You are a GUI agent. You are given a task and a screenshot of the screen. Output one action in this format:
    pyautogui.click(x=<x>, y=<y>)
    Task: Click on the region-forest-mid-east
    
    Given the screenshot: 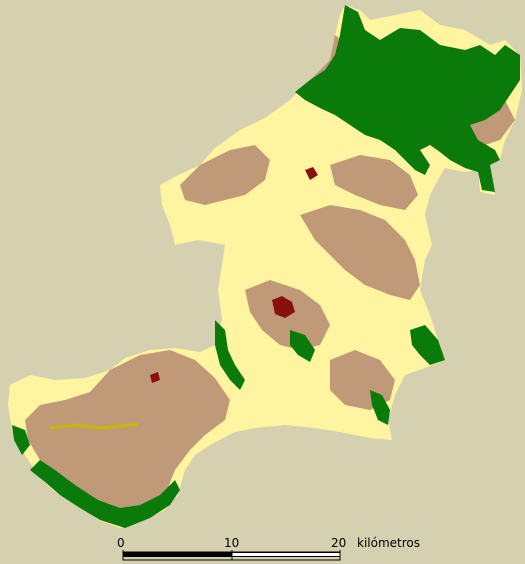 What is the action you would take?
    pyautogui.click(x=427, y=345)
    